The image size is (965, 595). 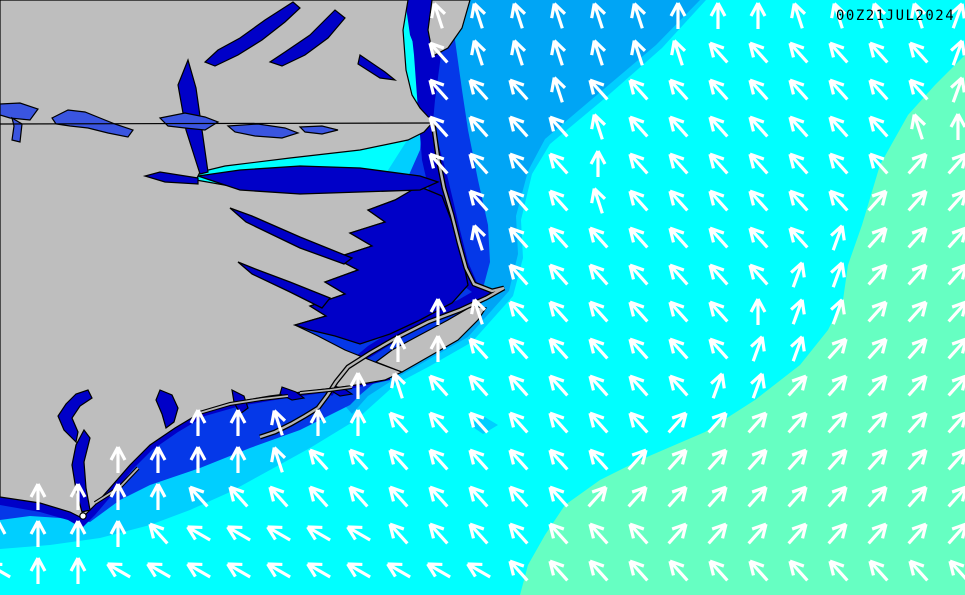 What do you see at coordinates (318, 180) in the screenshot?
I see `albemarle-sound` at bounding box center [318, 180].